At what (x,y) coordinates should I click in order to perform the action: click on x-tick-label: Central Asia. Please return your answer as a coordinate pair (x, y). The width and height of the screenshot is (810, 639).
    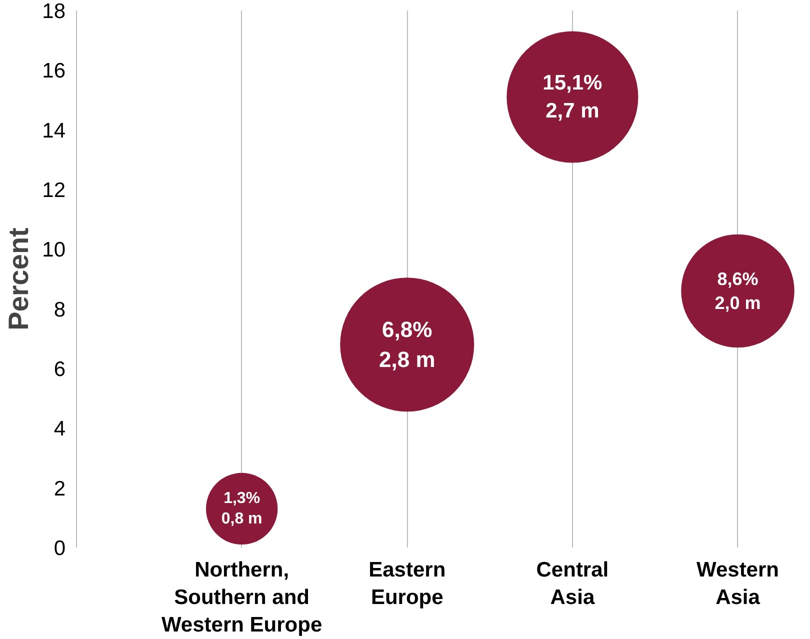
    Looking at the image, I should click on (572, 584).